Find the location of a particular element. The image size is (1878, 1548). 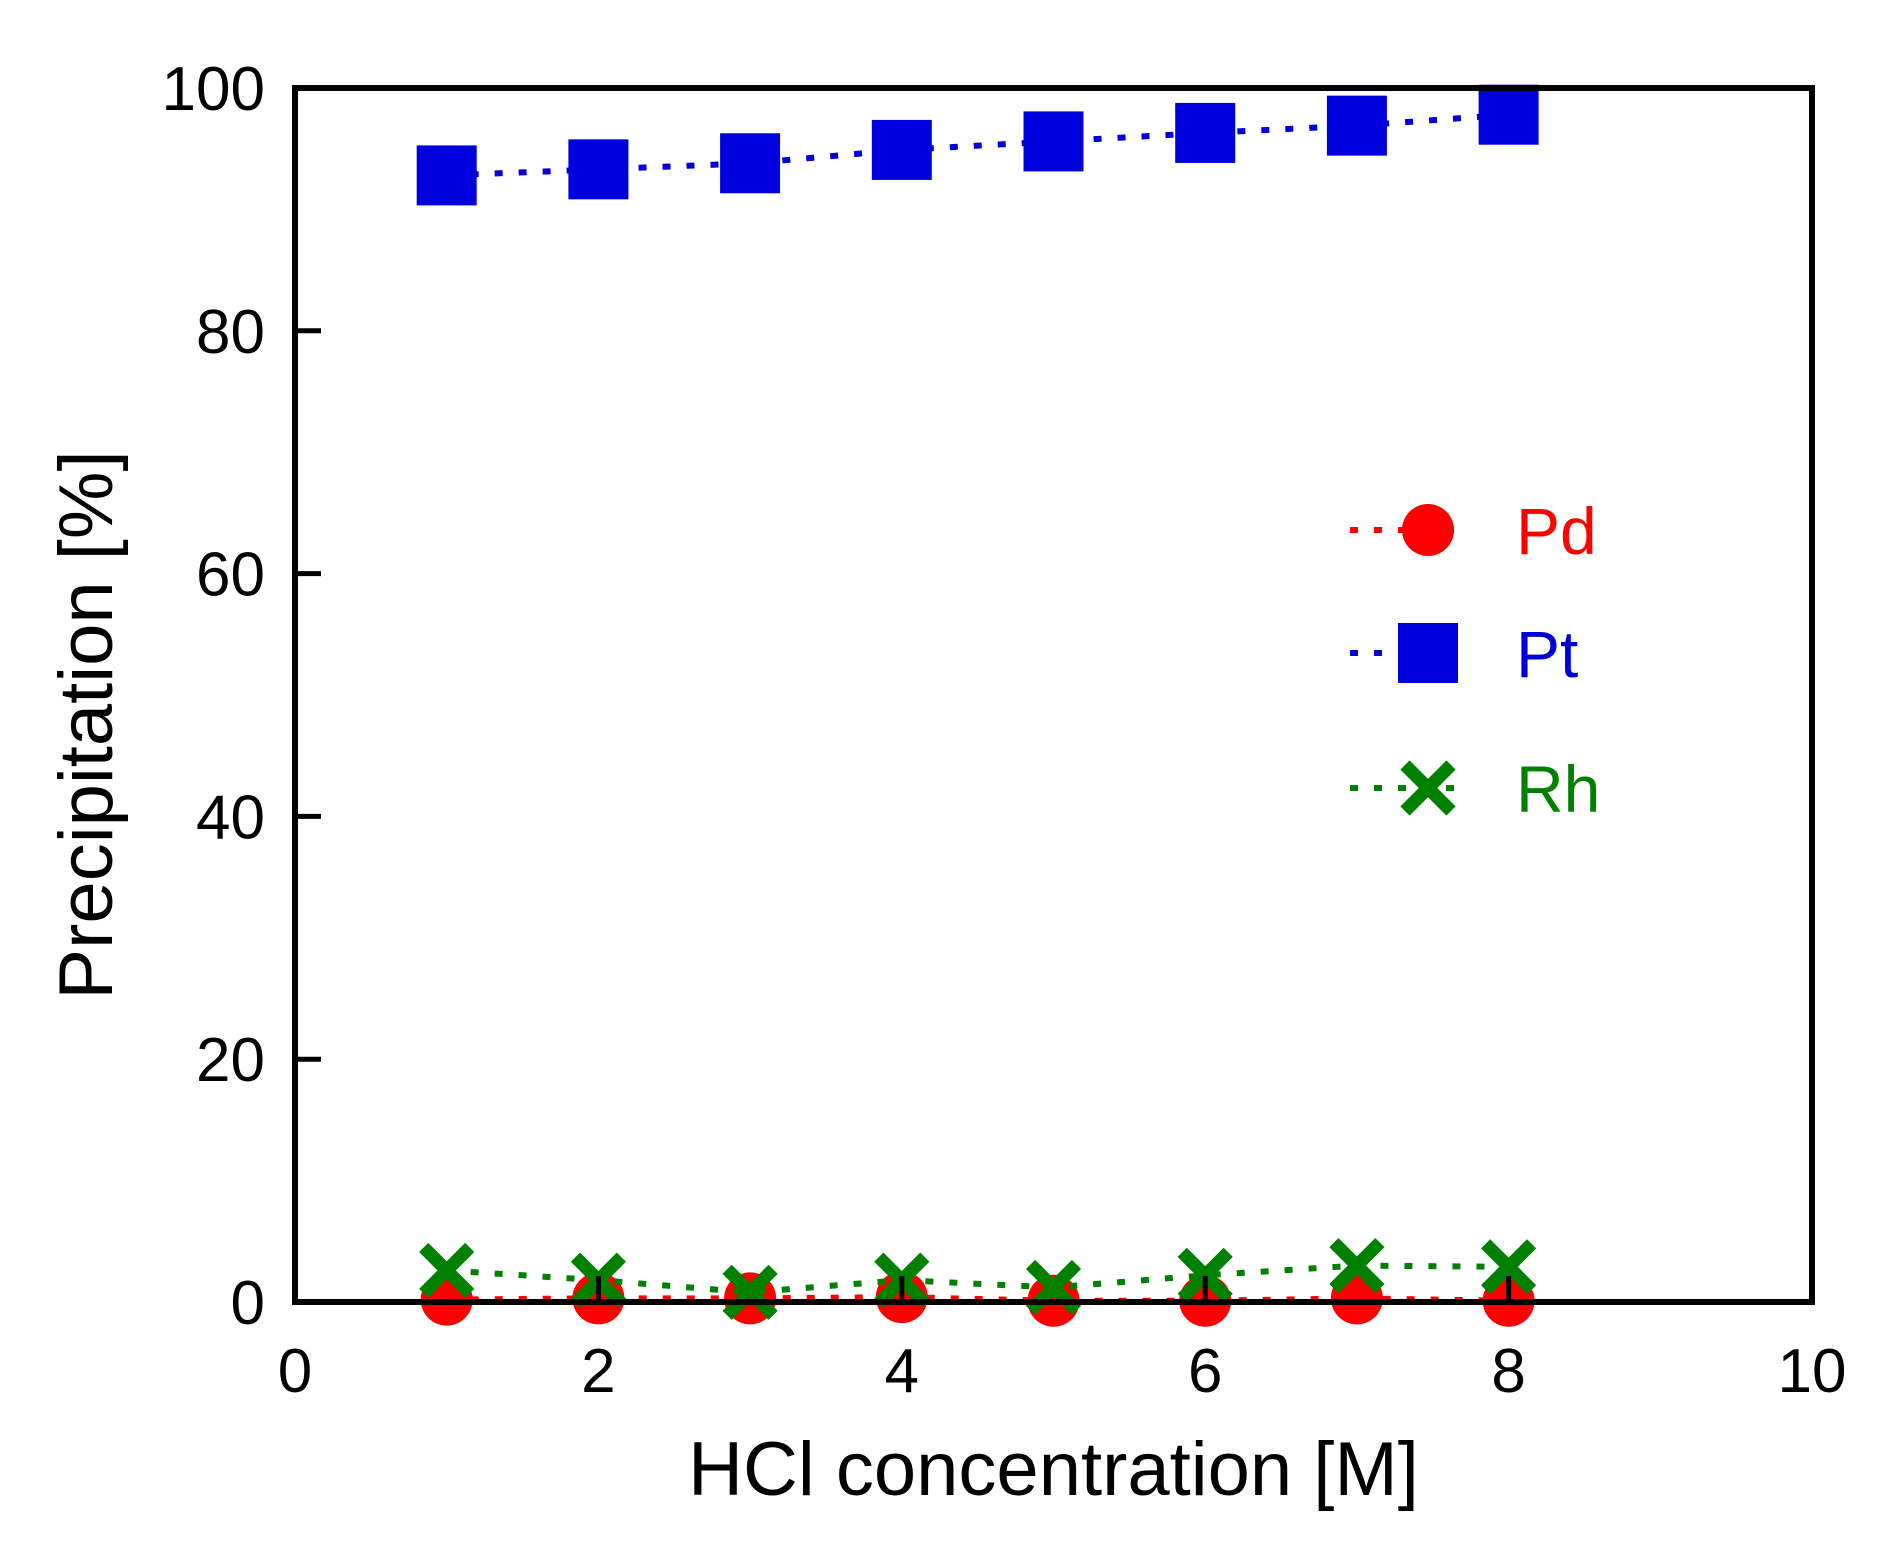

x-tick-label: 2 is located at coordinates (598, 1371).